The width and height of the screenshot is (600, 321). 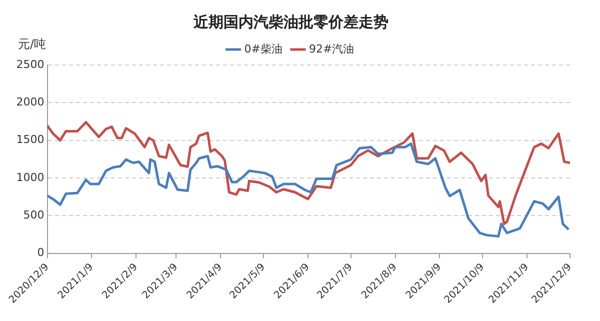 What do you see at coordinates (40, 253) in the screenshot?
I see `y-tick-label: 0` at bounding box center [40, 253].